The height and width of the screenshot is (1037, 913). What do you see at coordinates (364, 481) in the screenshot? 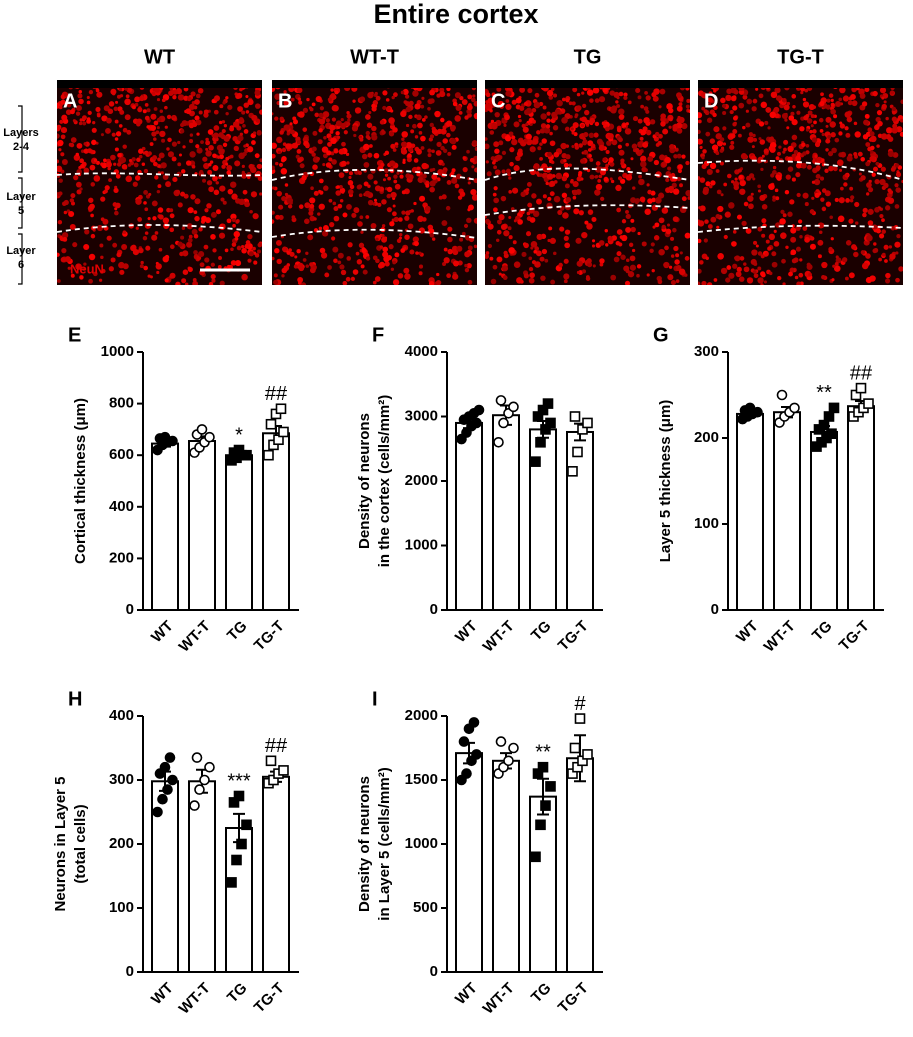
I see `y-axis-label: Density of neurons` at bounding box center [364, 481].